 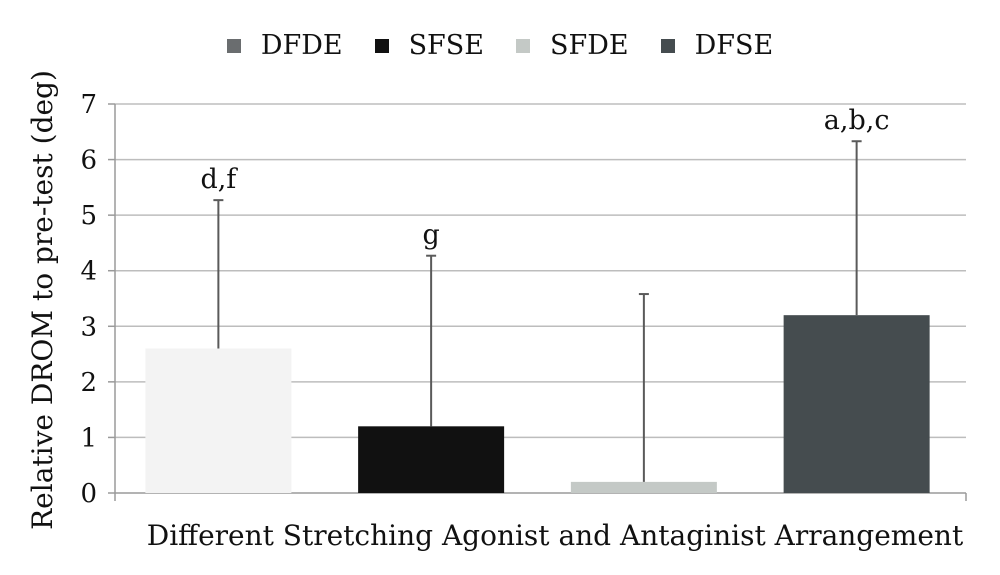 What do you see at coordinates (88, 494) in the screenshot?
I see `y-tick-label: 0` at bounding box center [88, 494].